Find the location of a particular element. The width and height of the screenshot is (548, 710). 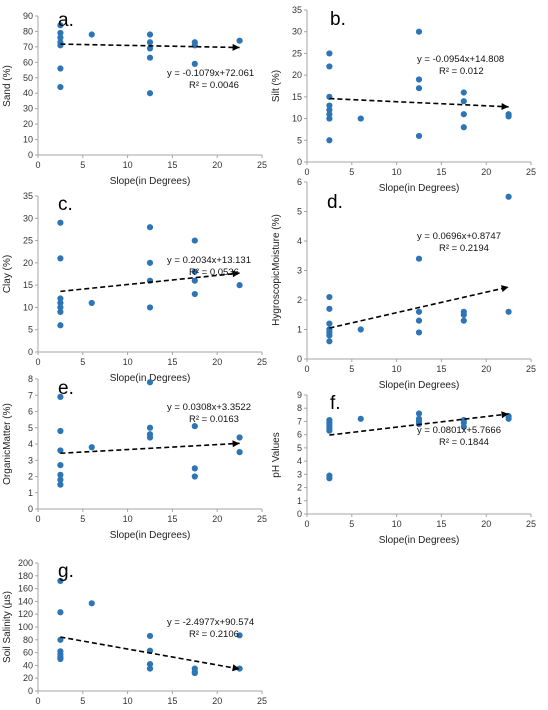

x-tick-label: 20 is located at coordinates (217, 701).